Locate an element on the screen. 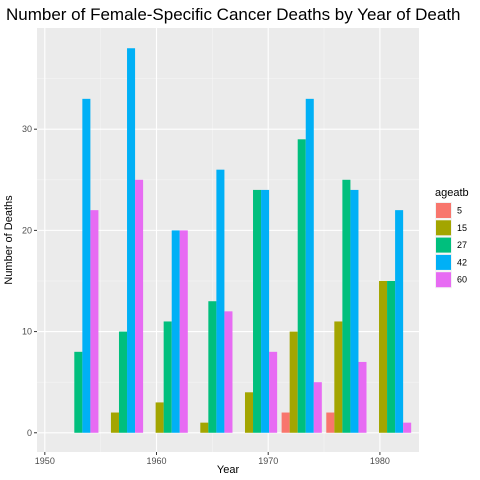 Image resolution: width=480 pixels, height=480 pixels. legend-title: ageatb is located at coordinates (452, 193).